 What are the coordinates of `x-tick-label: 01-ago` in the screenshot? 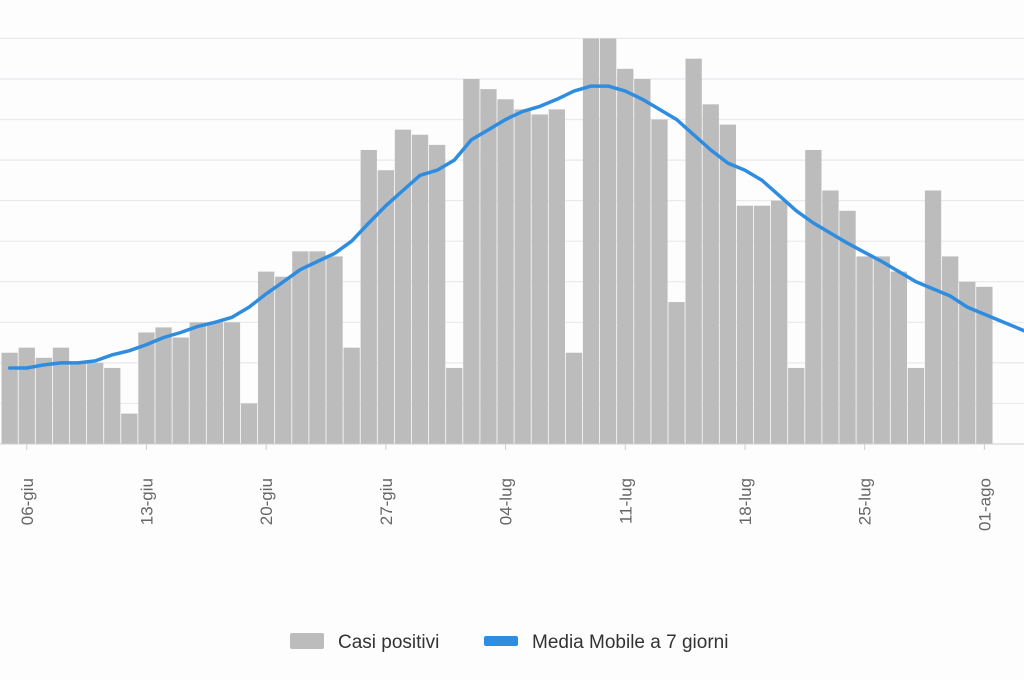 It's located at (984, 504).